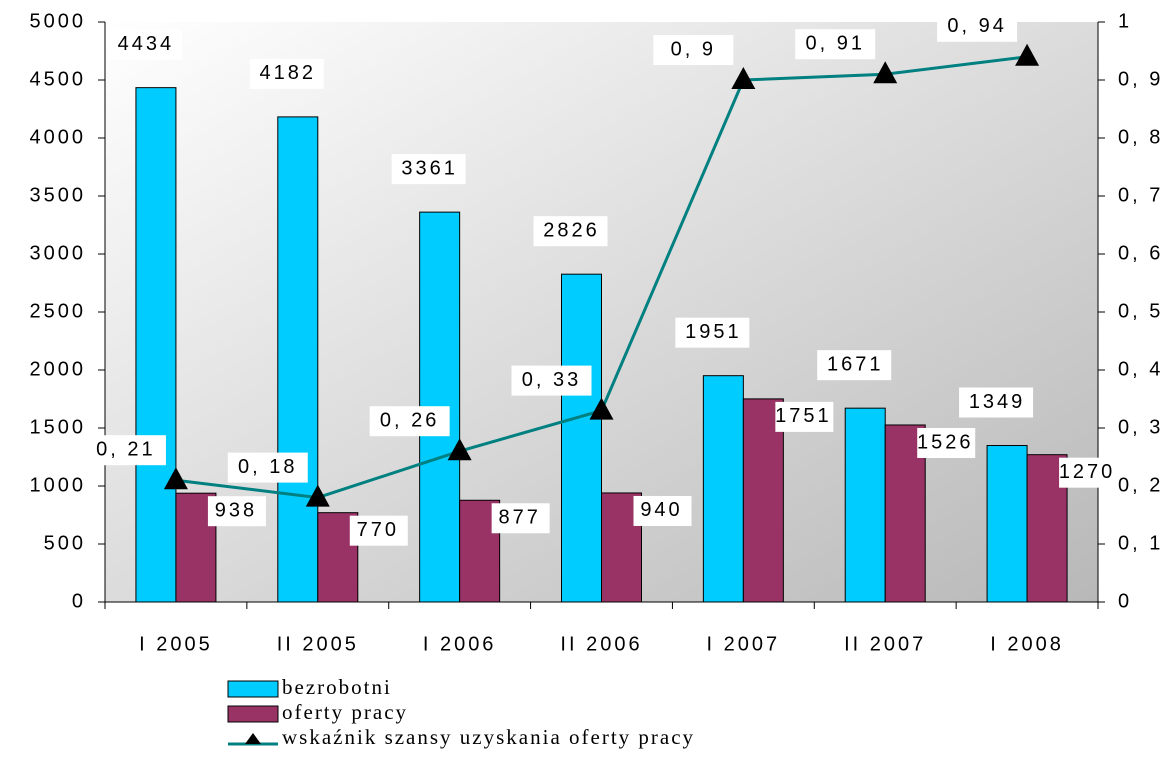 Image resolution: width=1174 pixels, height=758 pixels. I want to click on legend-marker, so click(253, 738).